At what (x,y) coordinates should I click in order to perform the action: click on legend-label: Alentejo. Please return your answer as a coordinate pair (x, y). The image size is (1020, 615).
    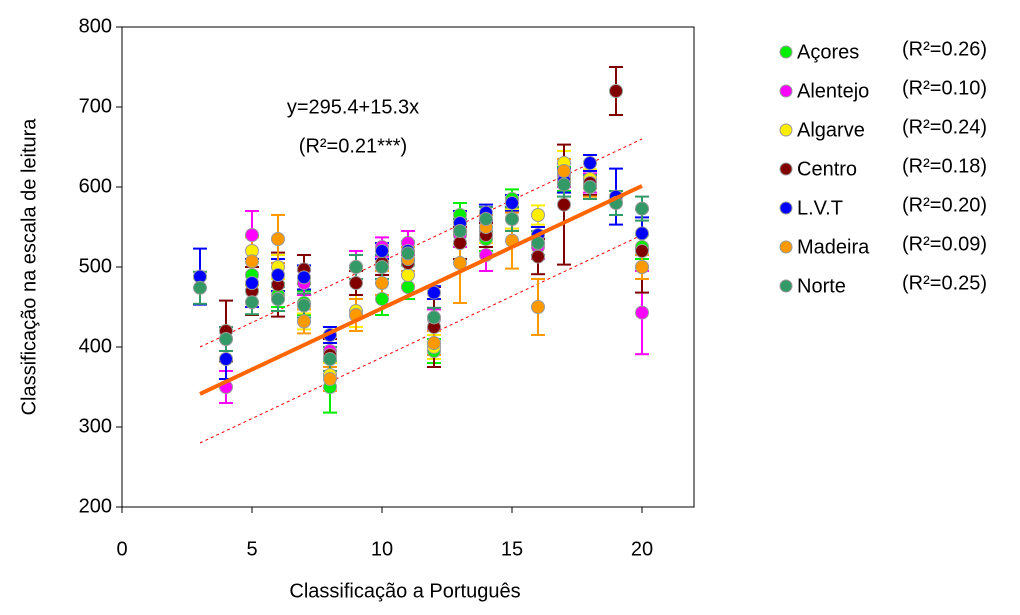
    Looking at the image, I should click on (833, 91).